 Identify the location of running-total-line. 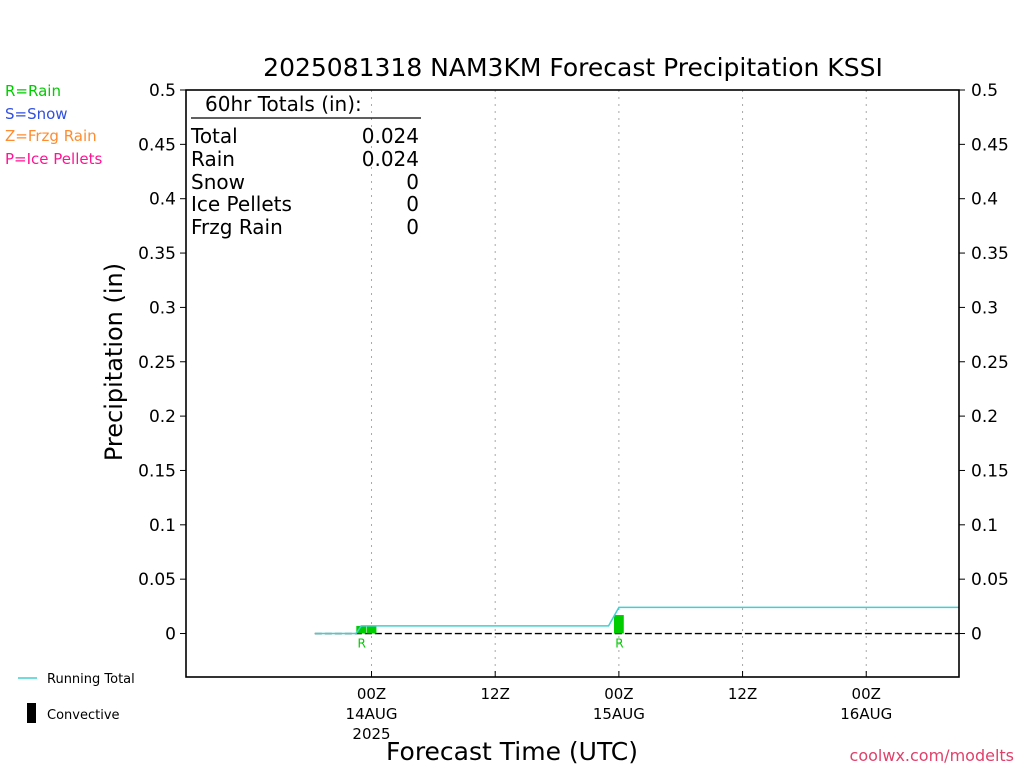
(636, 620).